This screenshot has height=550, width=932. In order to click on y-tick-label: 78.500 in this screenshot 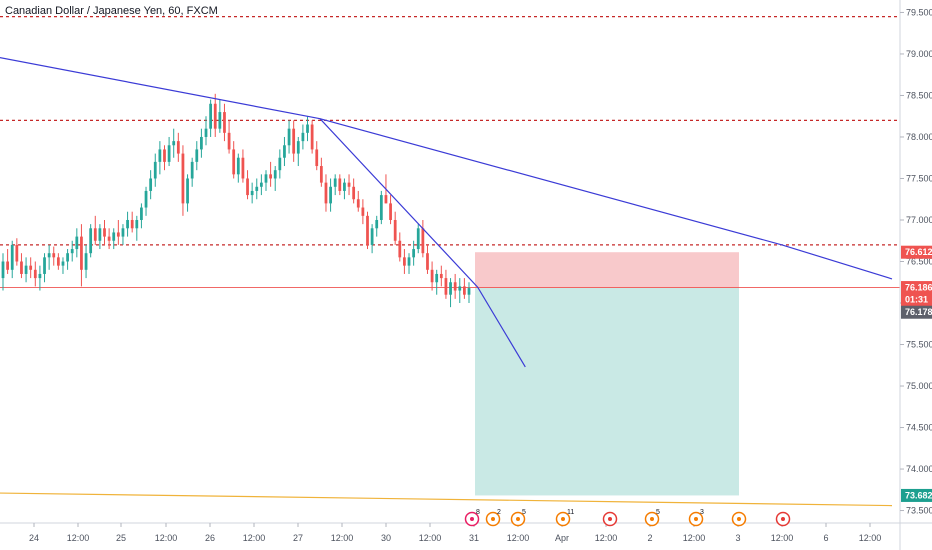, I will do `click(919, 95)`.